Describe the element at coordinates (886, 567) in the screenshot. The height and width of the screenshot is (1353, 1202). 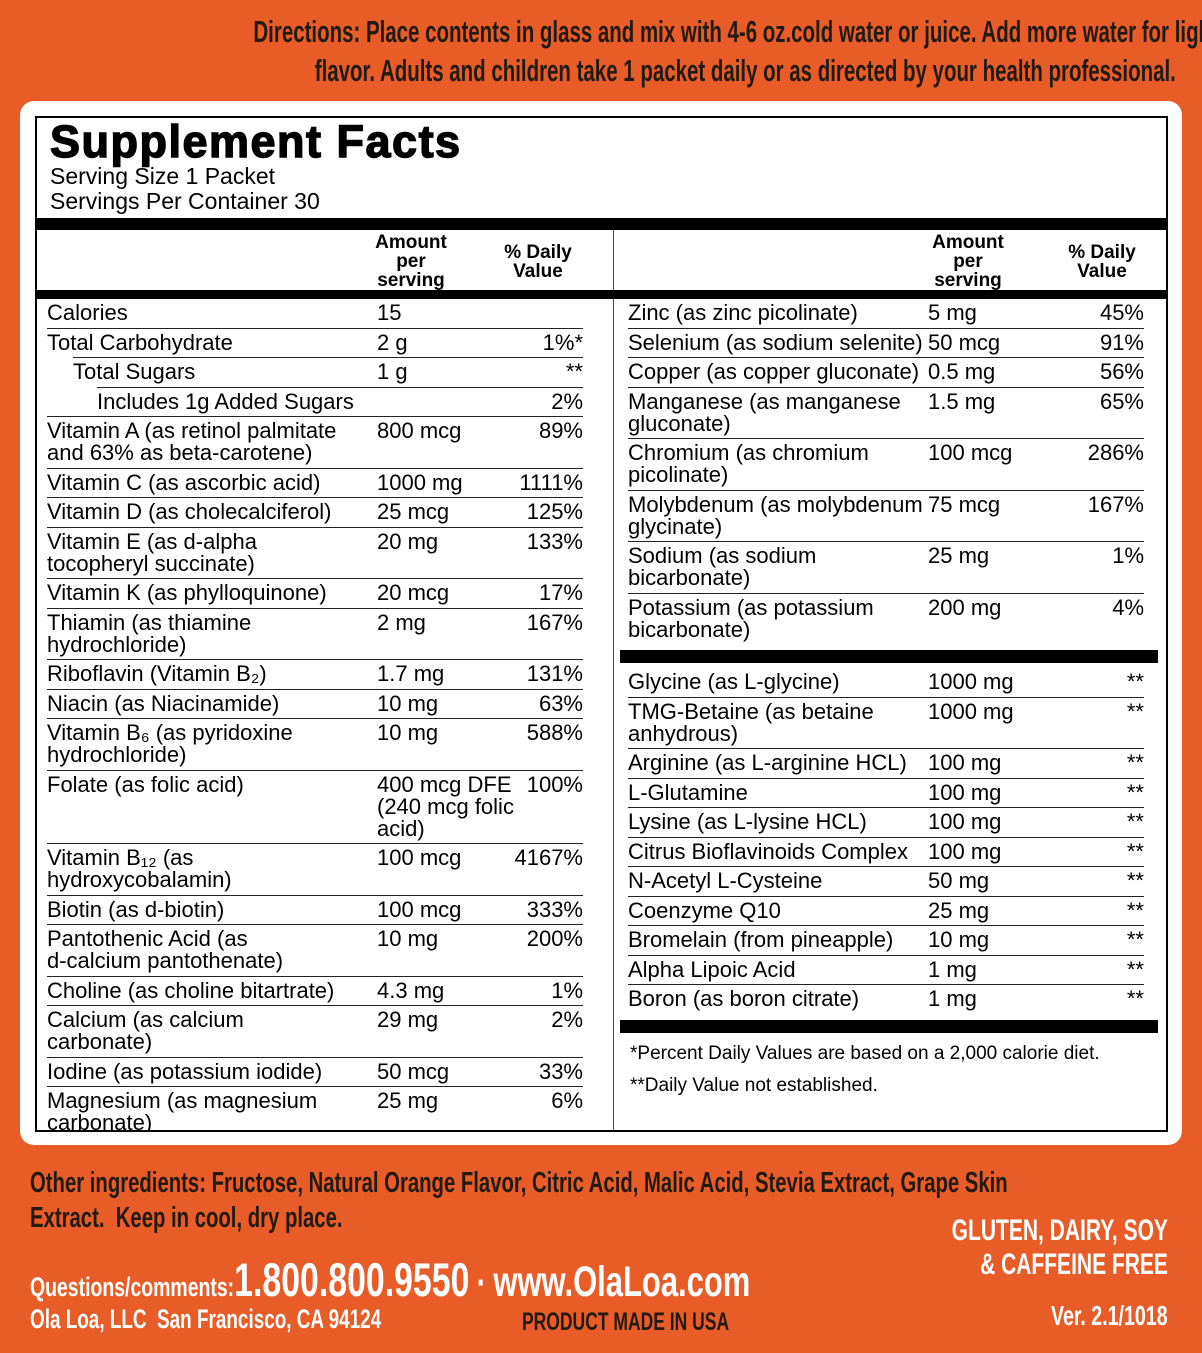
I see `nutrient-row: Sodium (as sodium bicarbonate) 25 mg 1%` at that location.